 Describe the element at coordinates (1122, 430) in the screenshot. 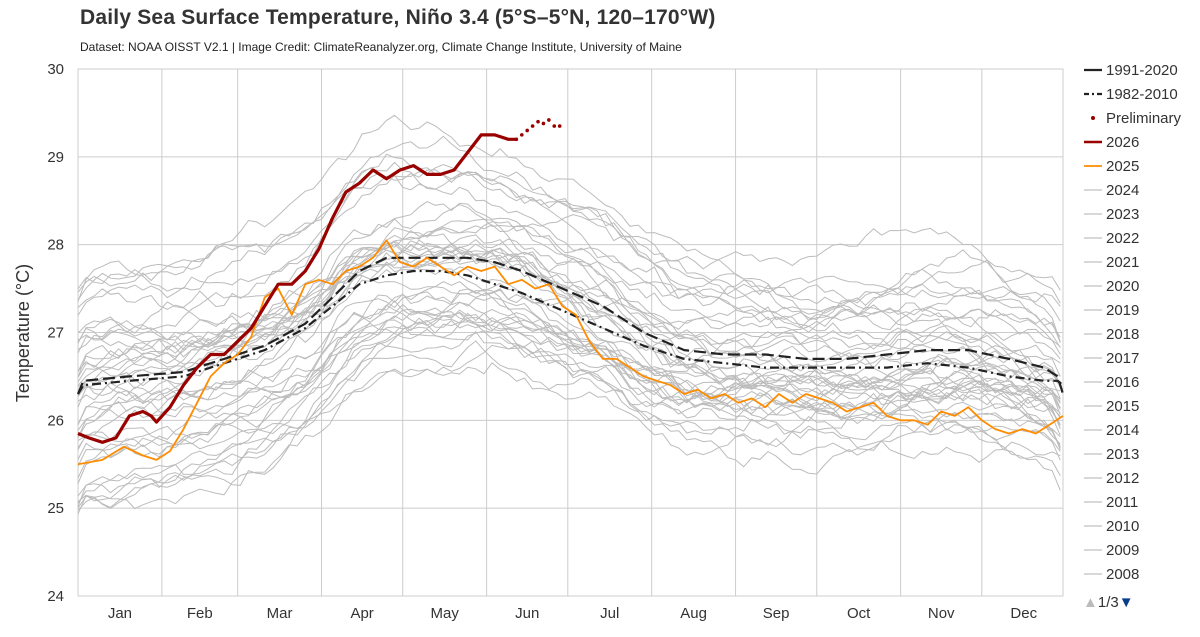

I see `legend-label: 2014` at that location.